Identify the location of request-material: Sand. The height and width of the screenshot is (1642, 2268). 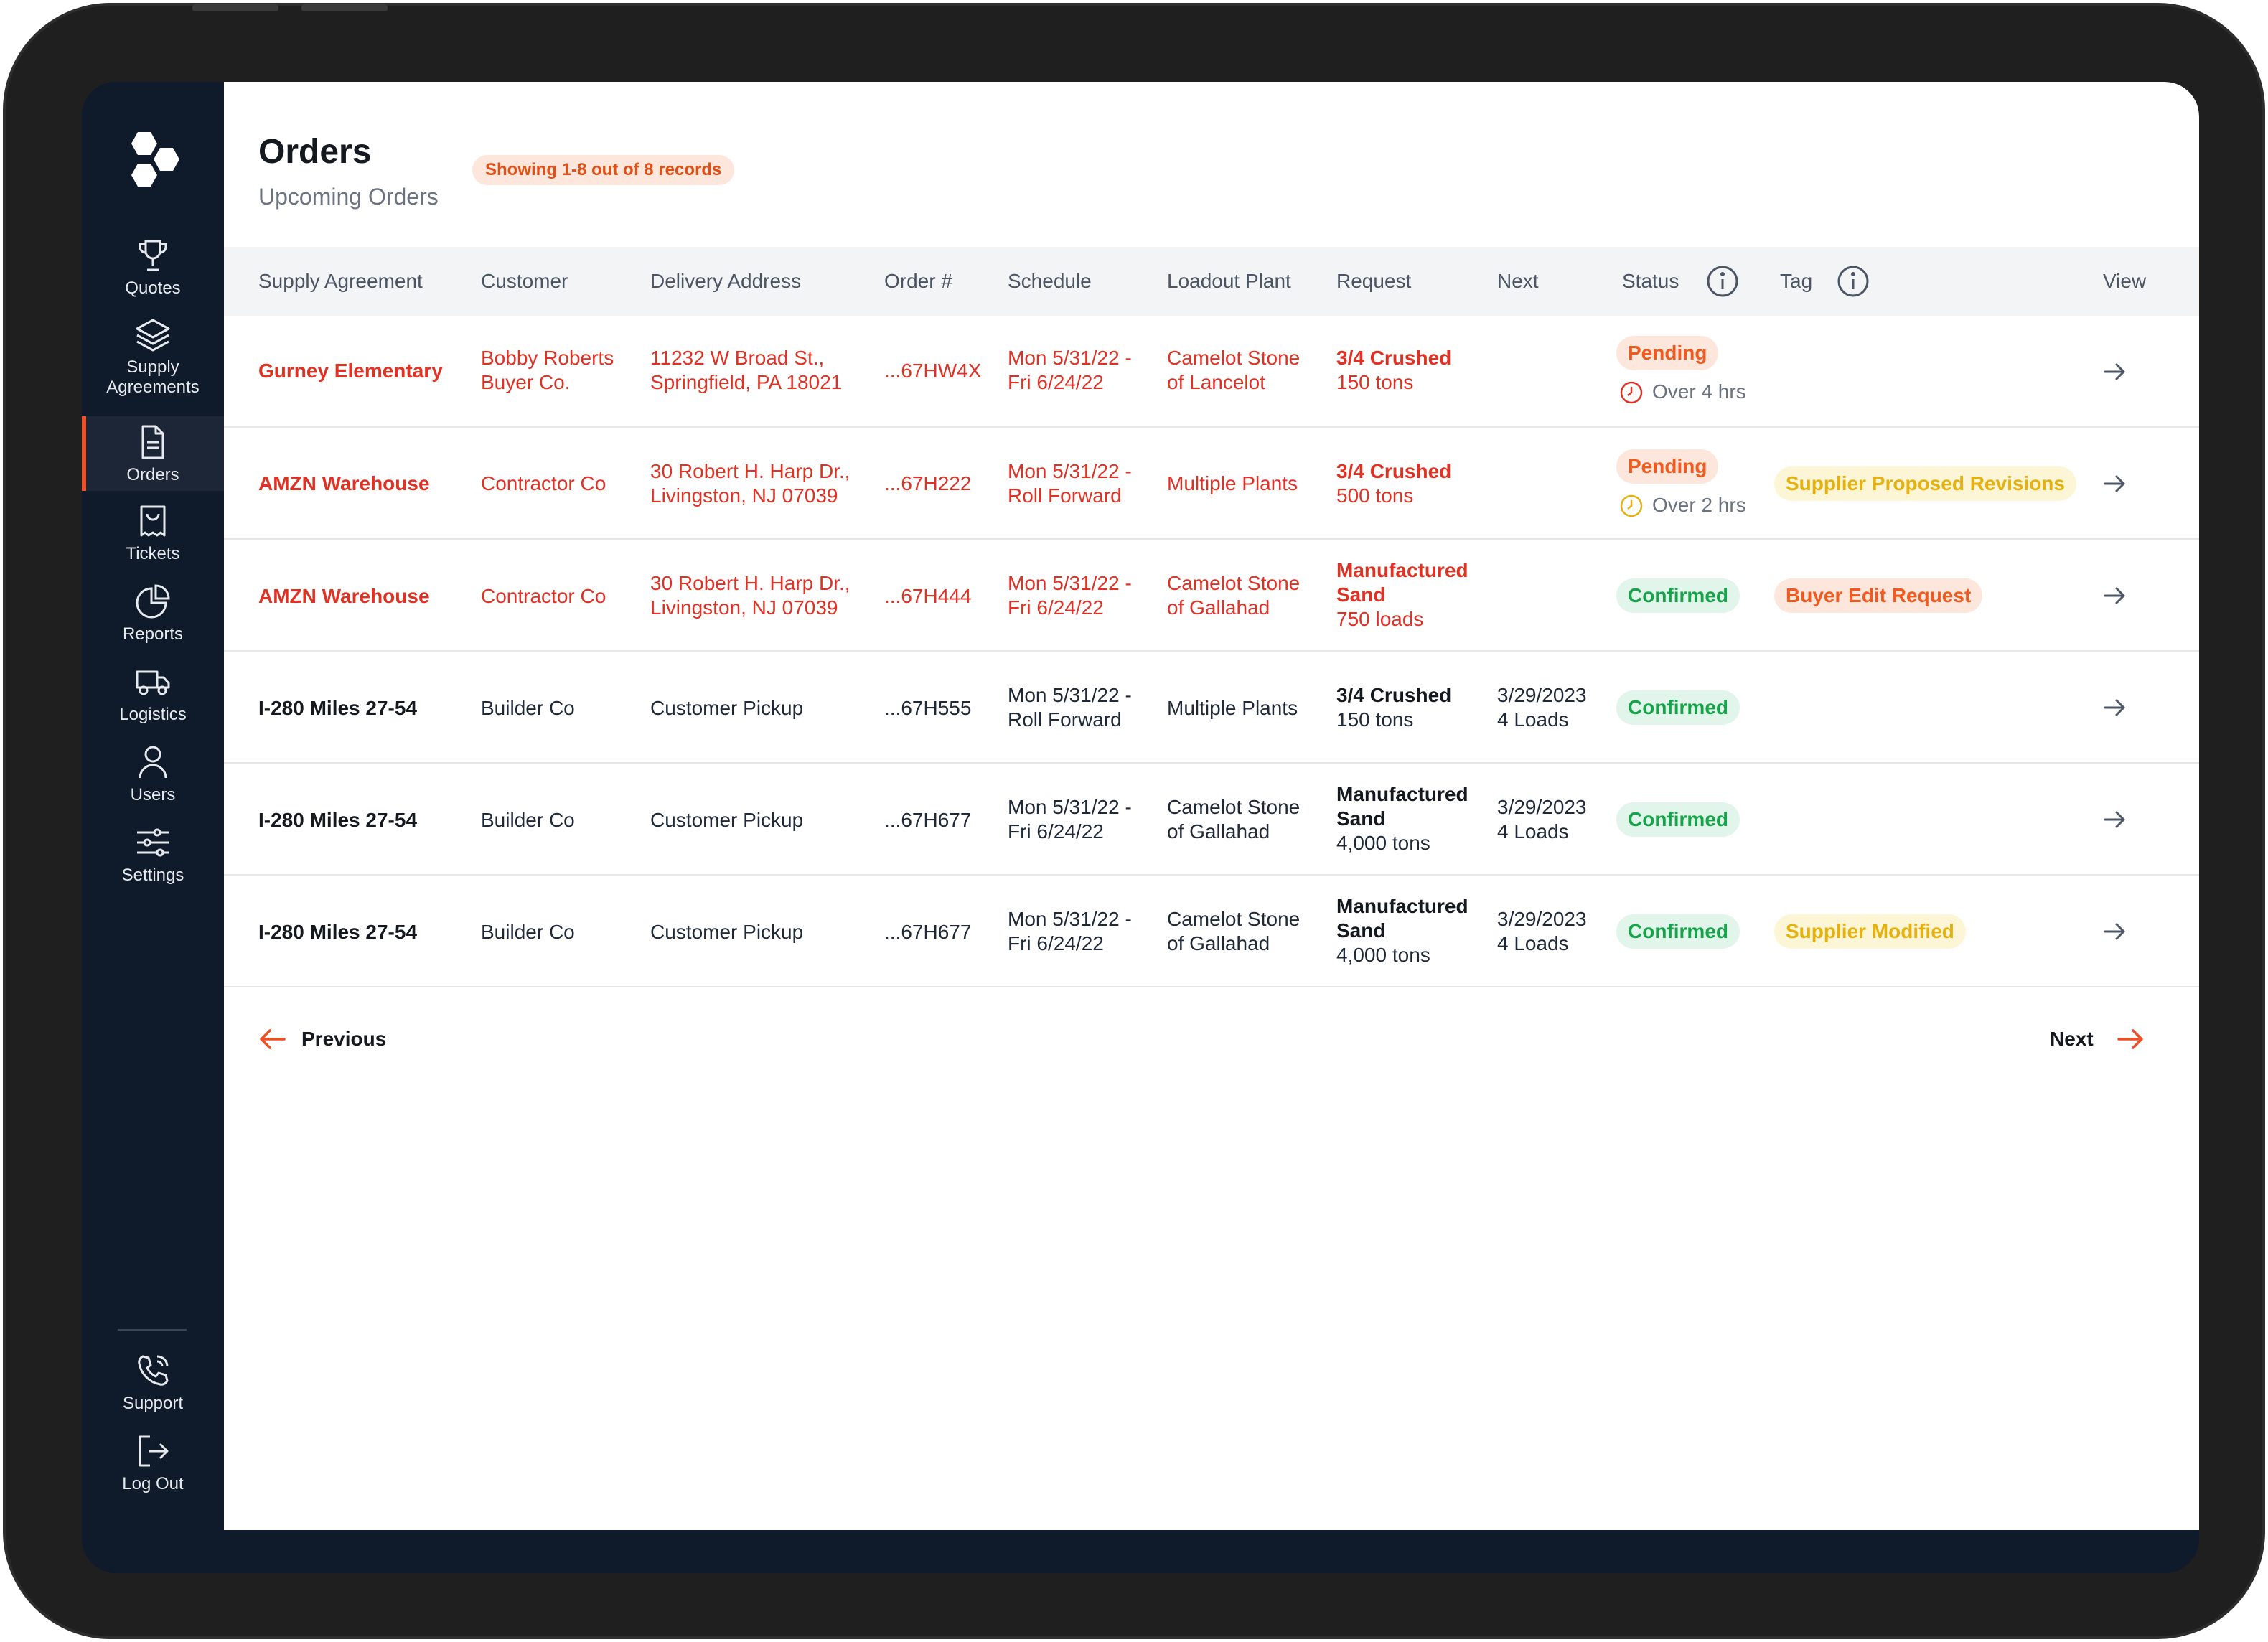
(1361, 594).